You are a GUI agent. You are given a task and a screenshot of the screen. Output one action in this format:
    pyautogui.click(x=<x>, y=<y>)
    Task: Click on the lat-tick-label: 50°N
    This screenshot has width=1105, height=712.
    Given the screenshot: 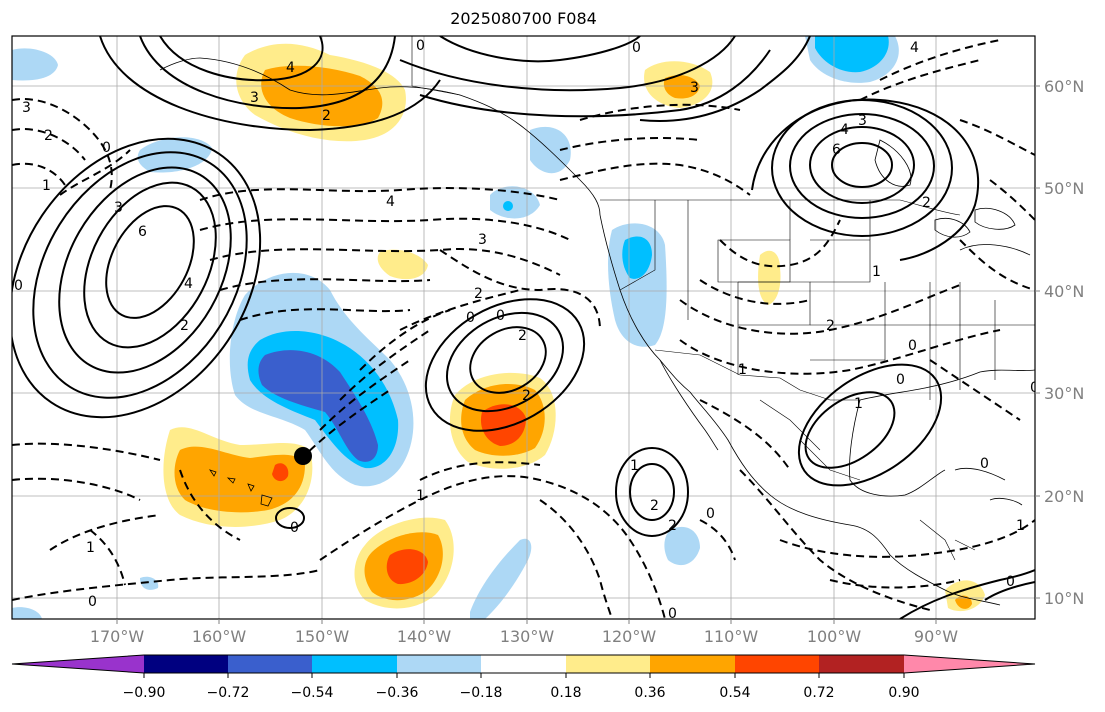 What is the action you would take?
    pyautogui.click(x=1064, y=188)
    